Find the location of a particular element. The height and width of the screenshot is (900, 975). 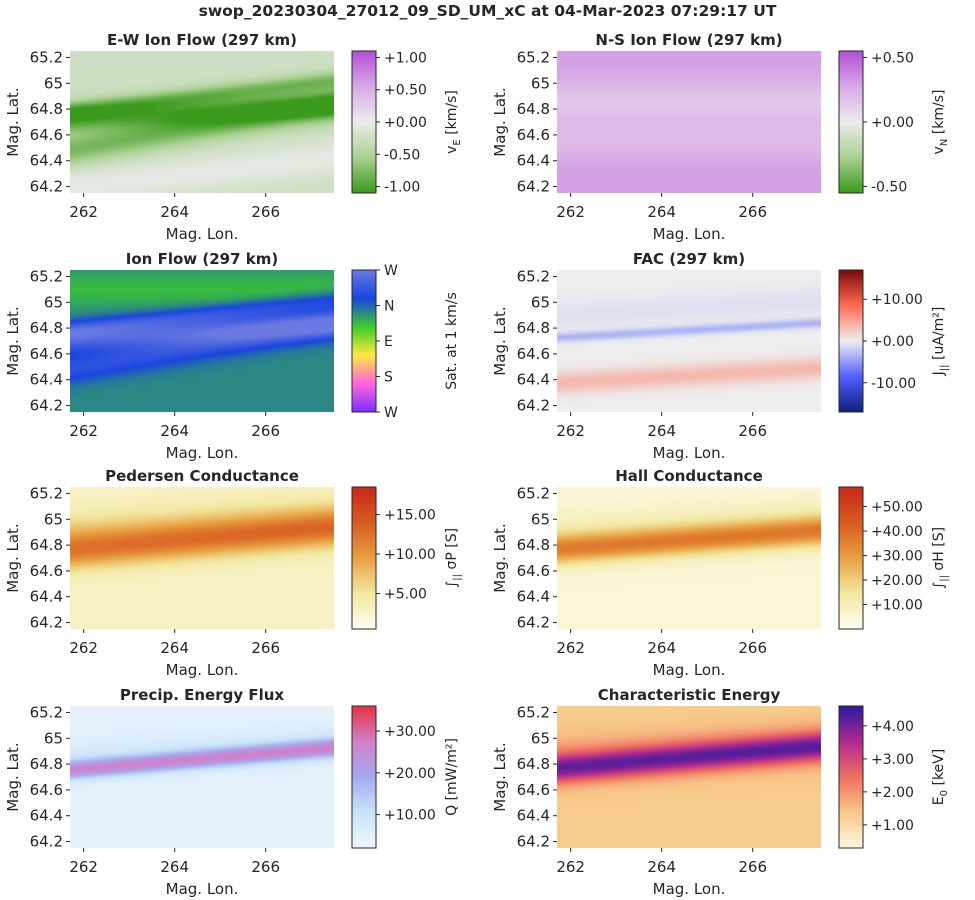

colorbar-tick-label: -10.00 is located at coordinates (893, 384).